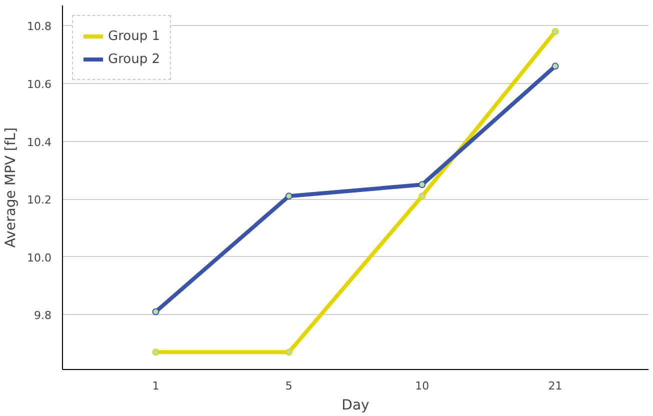 This screenshot has height=416, width=653. I want to click on y-axis-title: Average MPV [fL], so click(11, 187).